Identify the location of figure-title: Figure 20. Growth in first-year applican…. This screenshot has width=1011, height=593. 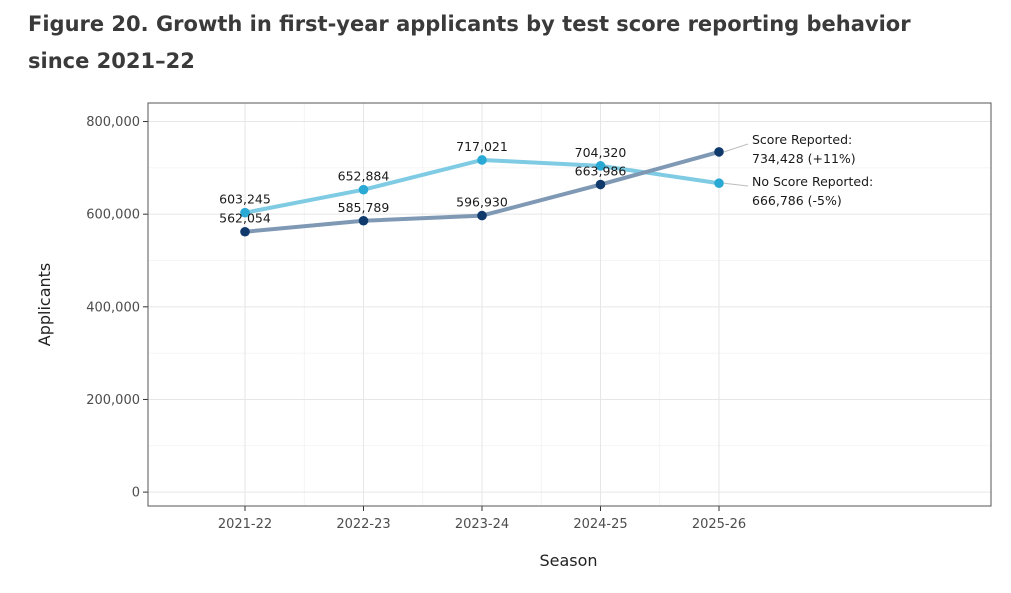
(469, 42).